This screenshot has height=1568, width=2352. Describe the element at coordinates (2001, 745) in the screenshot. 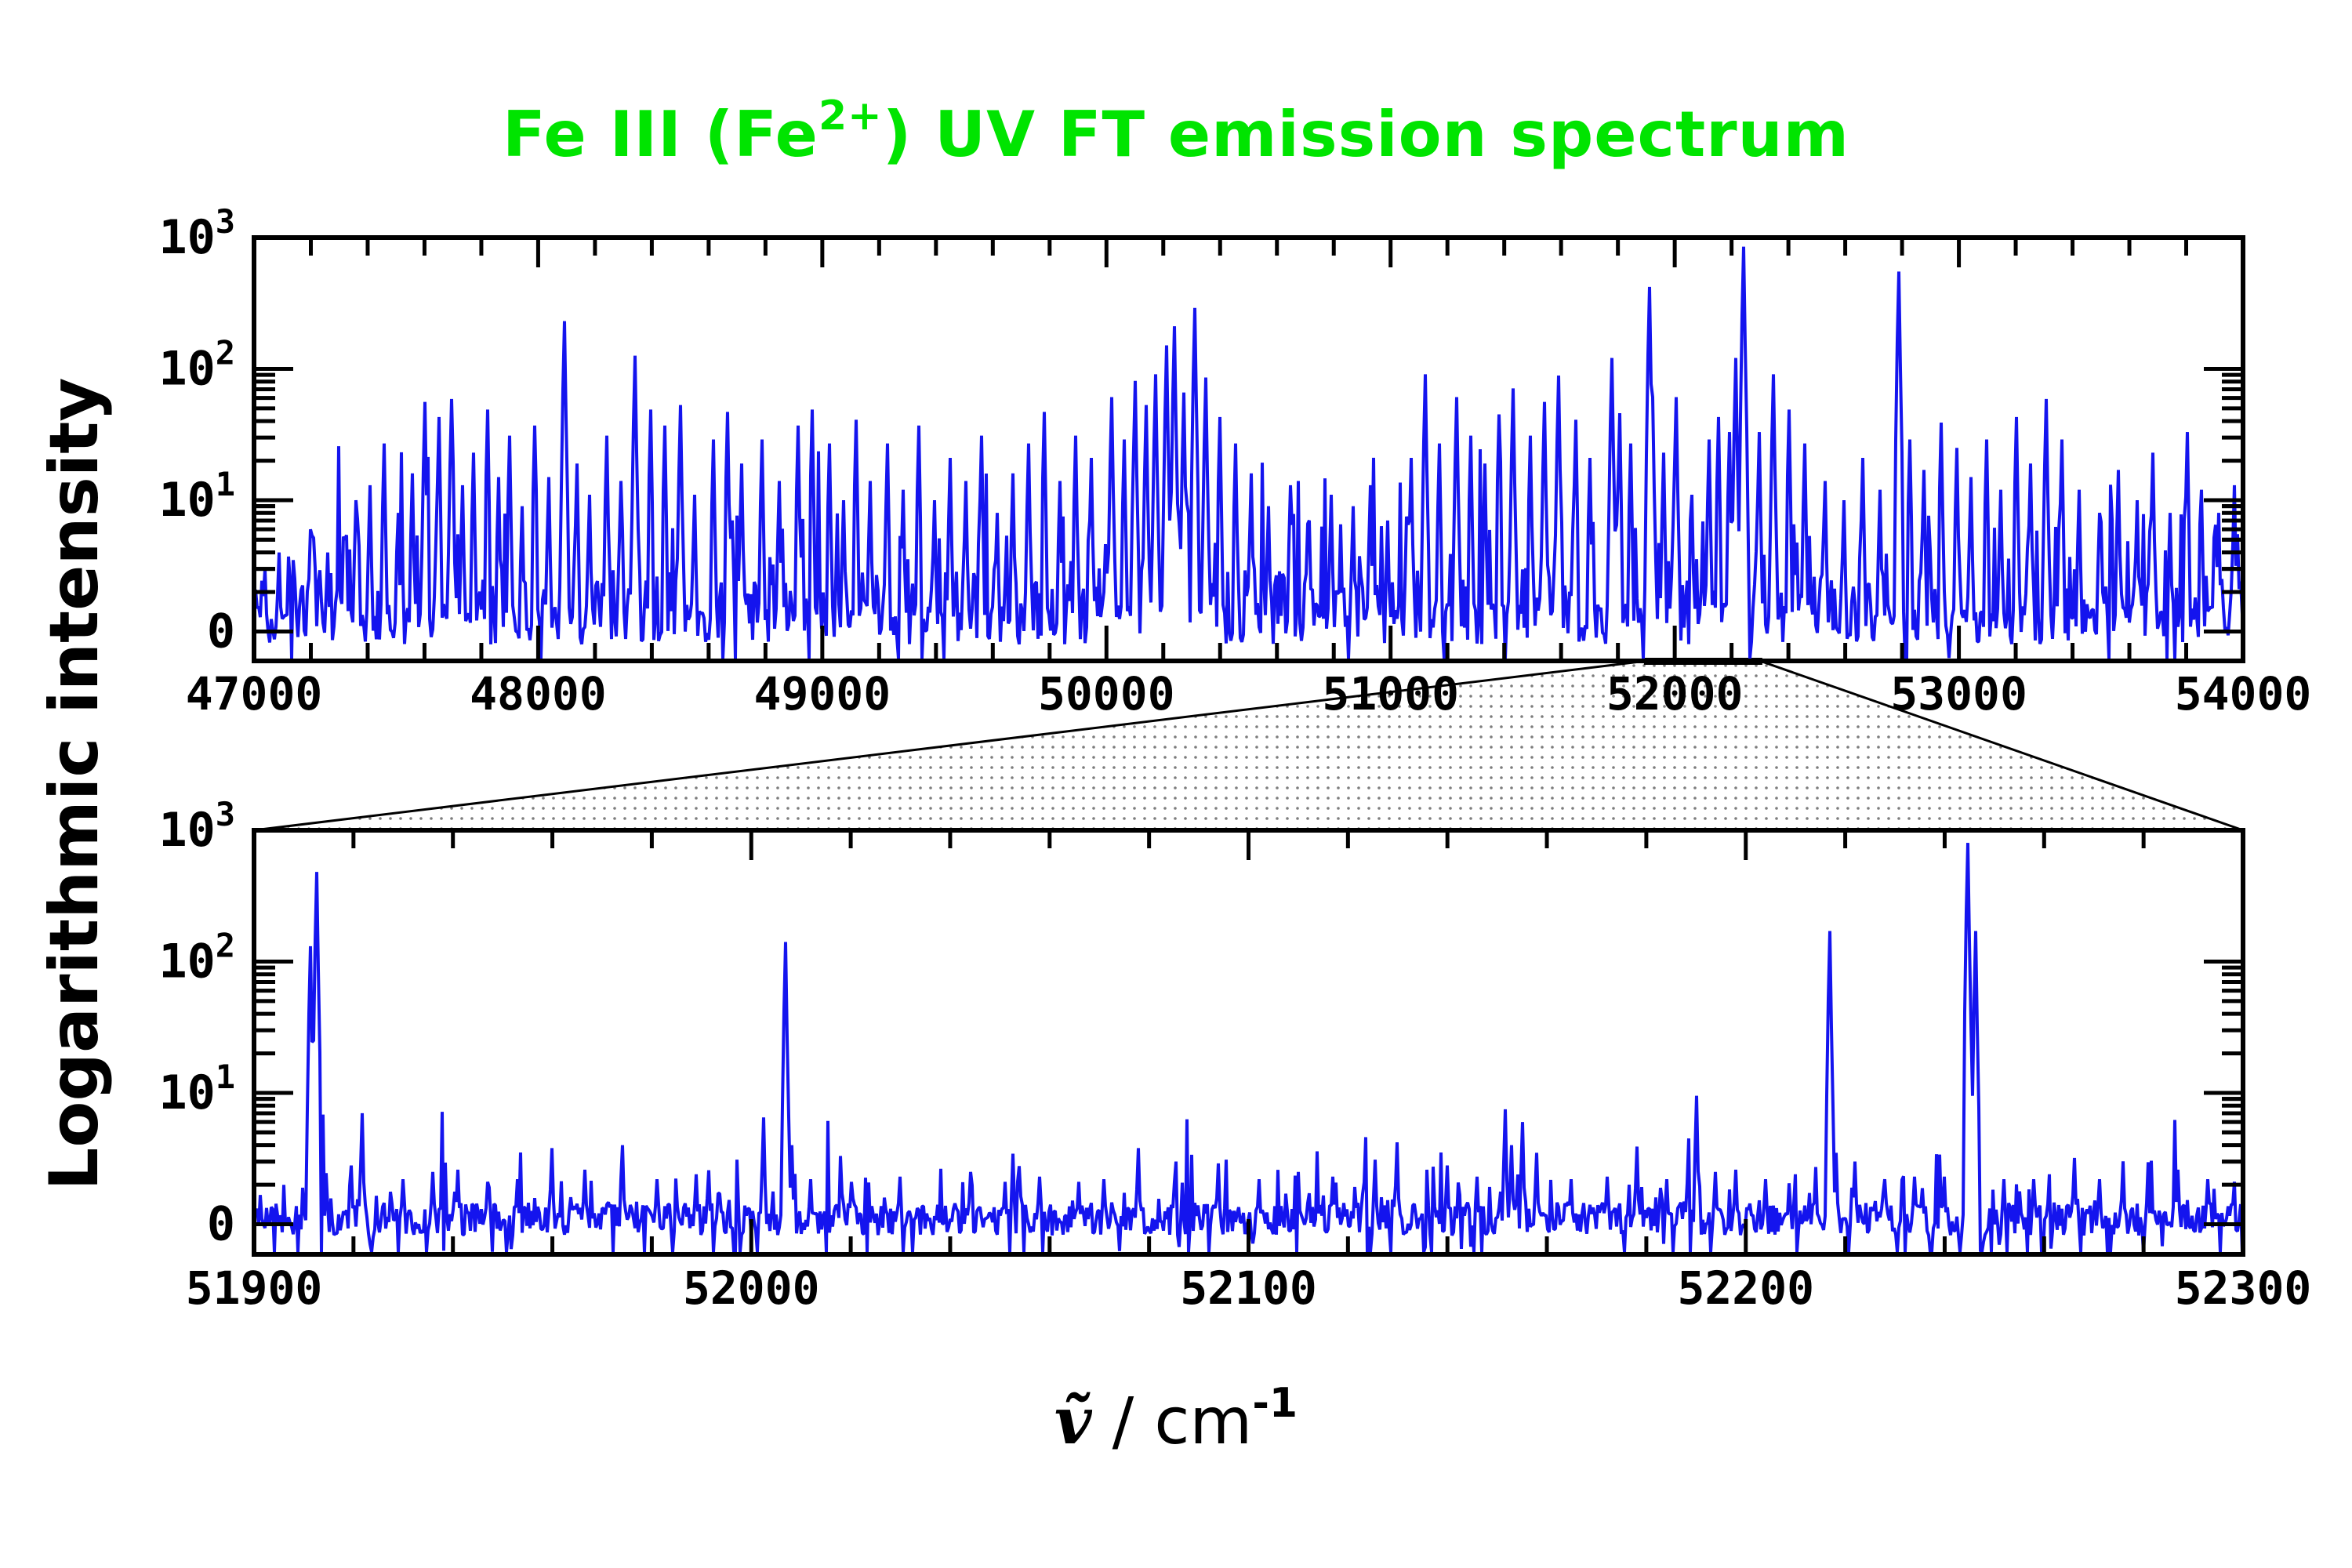

I see `zoom-cone-right-edge` at that location.